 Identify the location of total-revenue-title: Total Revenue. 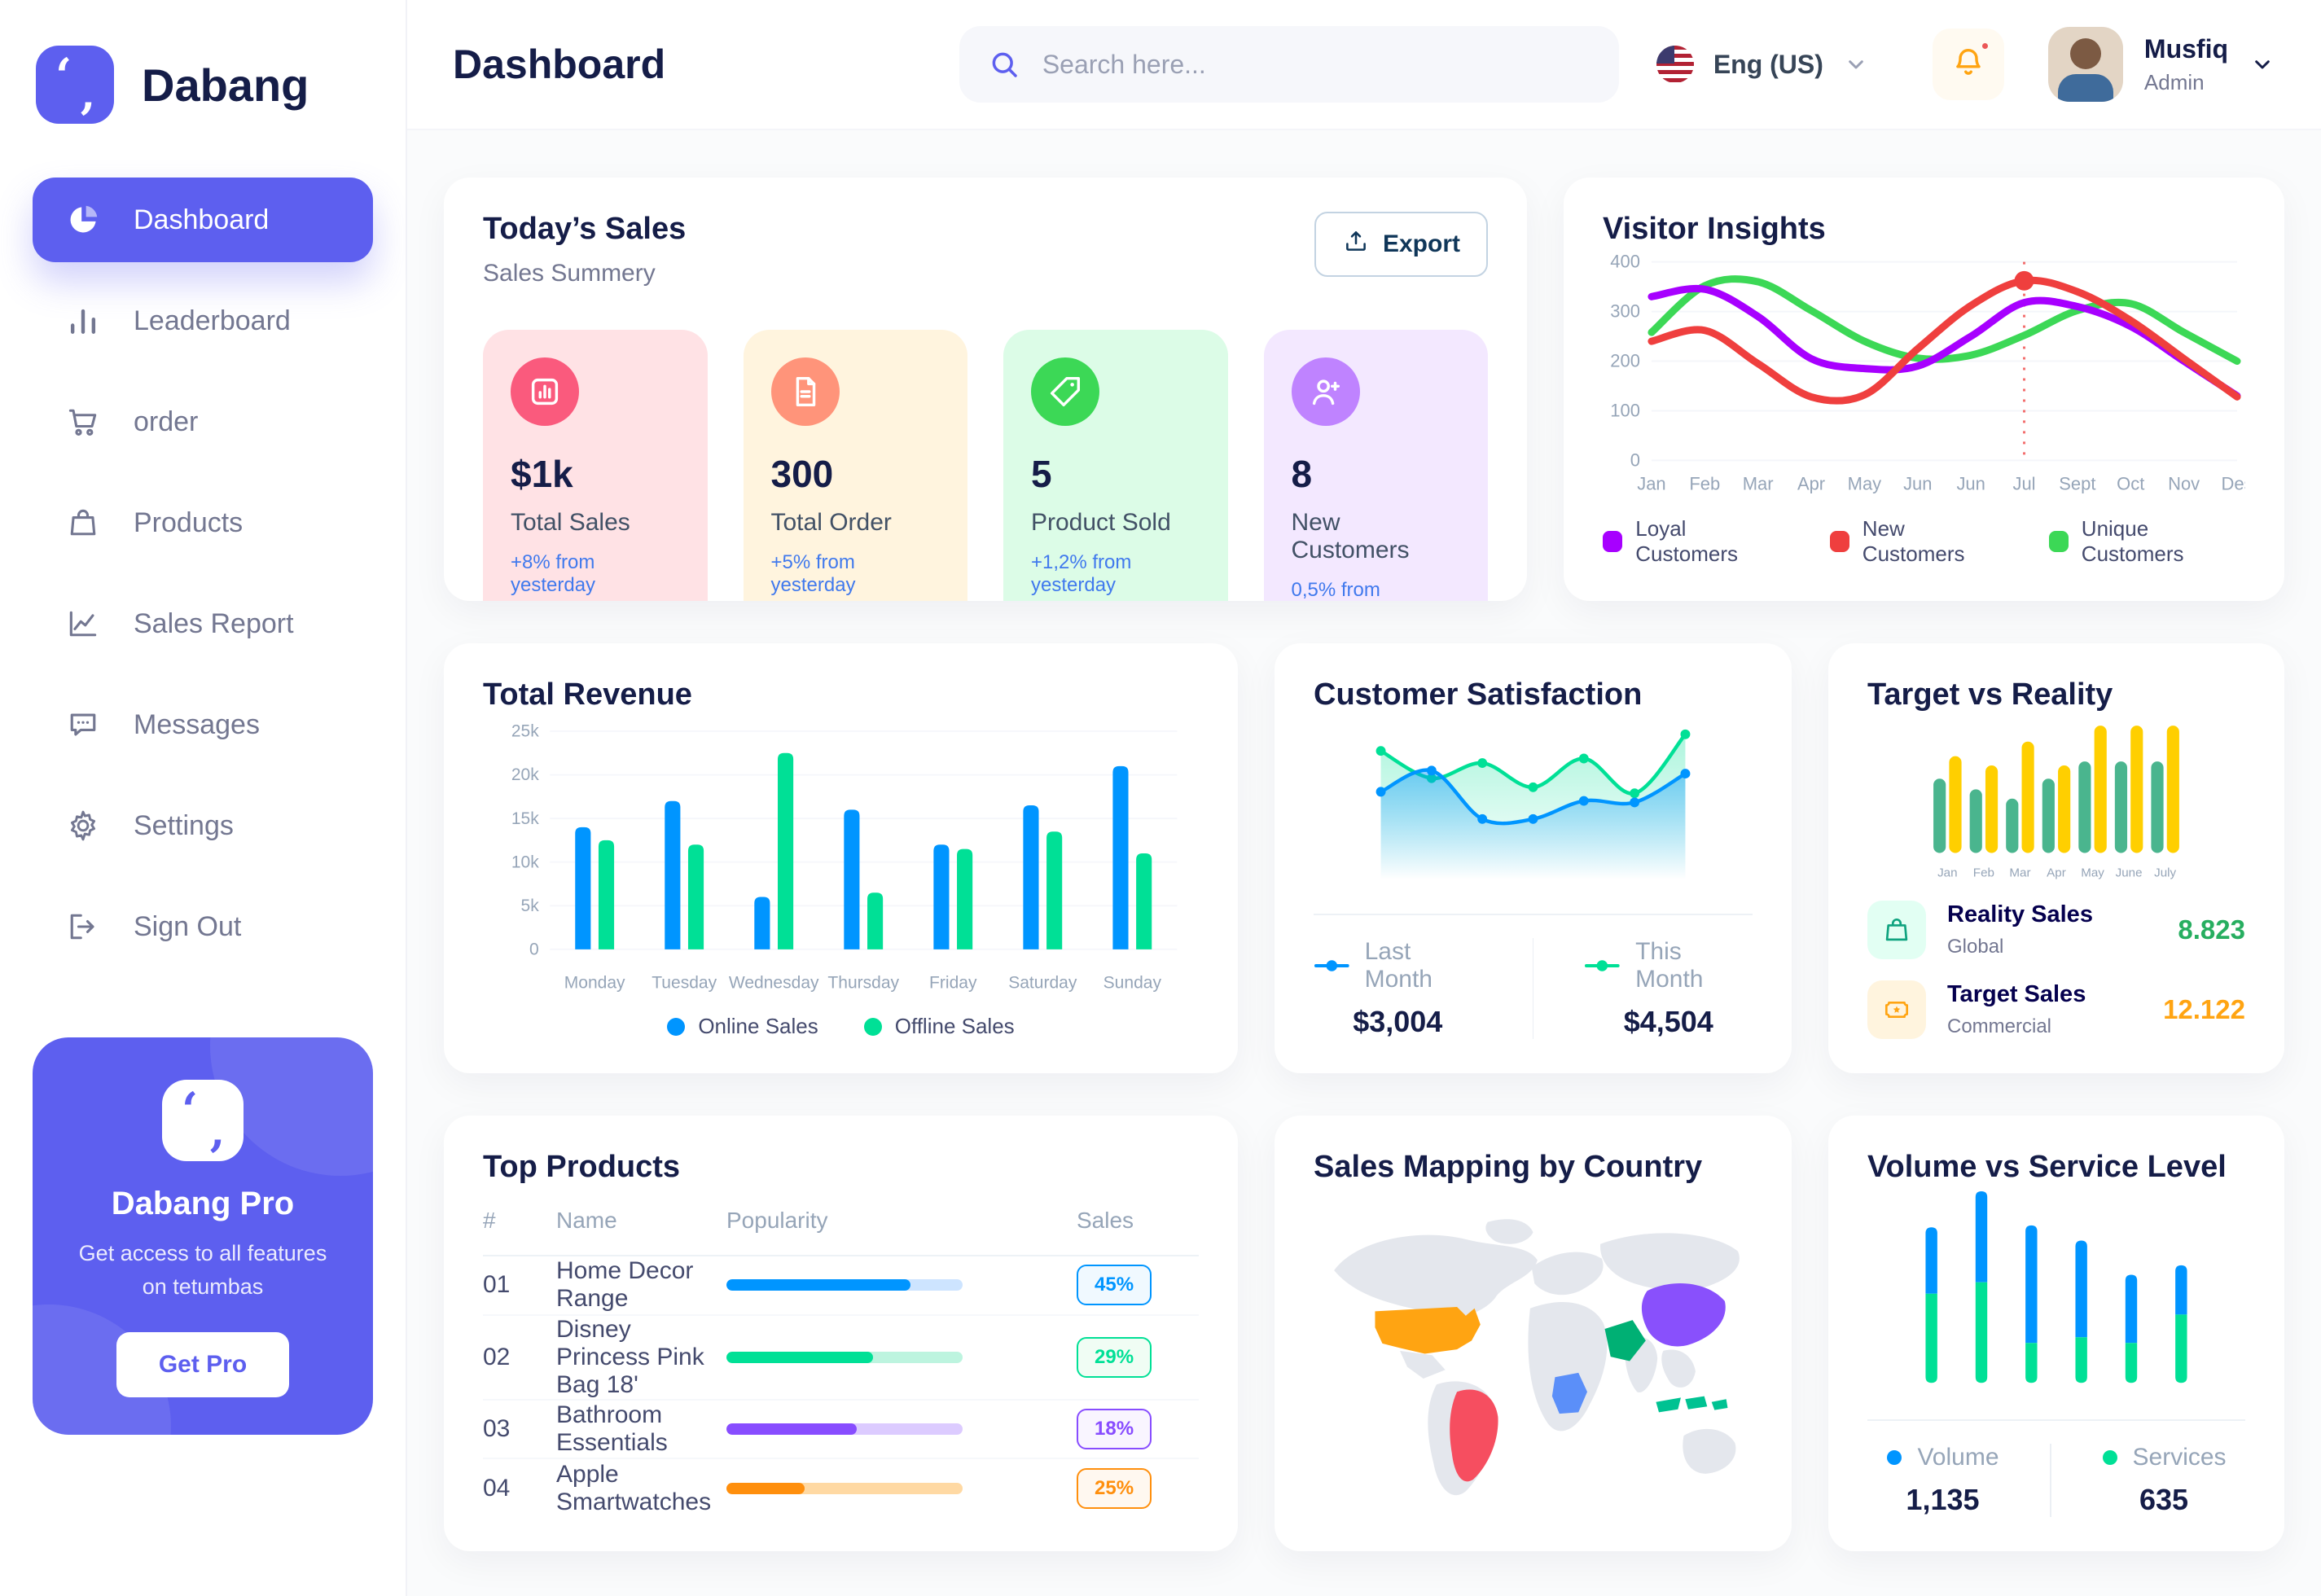
(587, 694).